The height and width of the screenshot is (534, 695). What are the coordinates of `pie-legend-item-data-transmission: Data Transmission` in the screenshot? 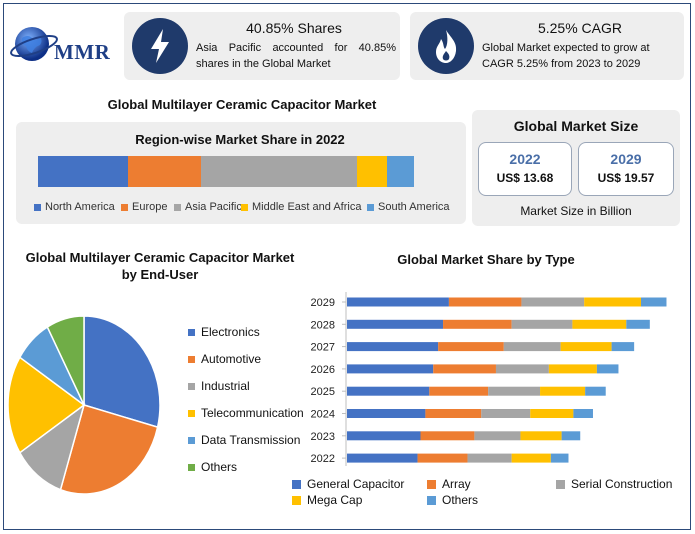 It's located at (244, 440).